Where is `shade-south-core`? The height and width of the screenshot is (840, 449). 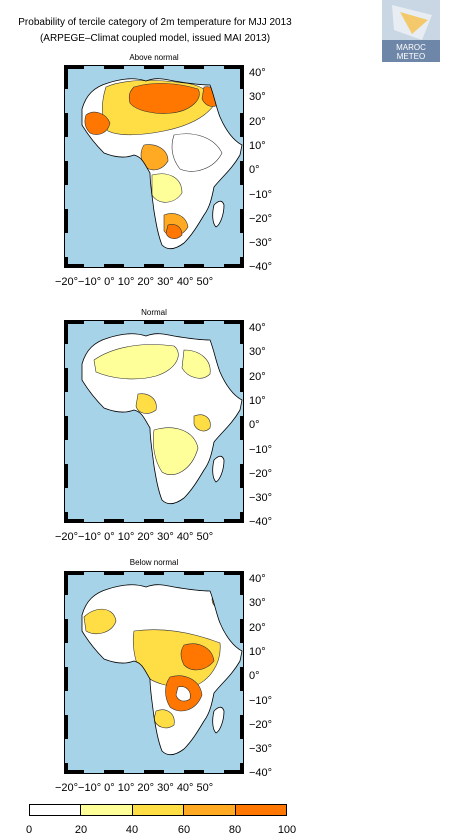 shade-south-core is located at coordinates (174, 231).